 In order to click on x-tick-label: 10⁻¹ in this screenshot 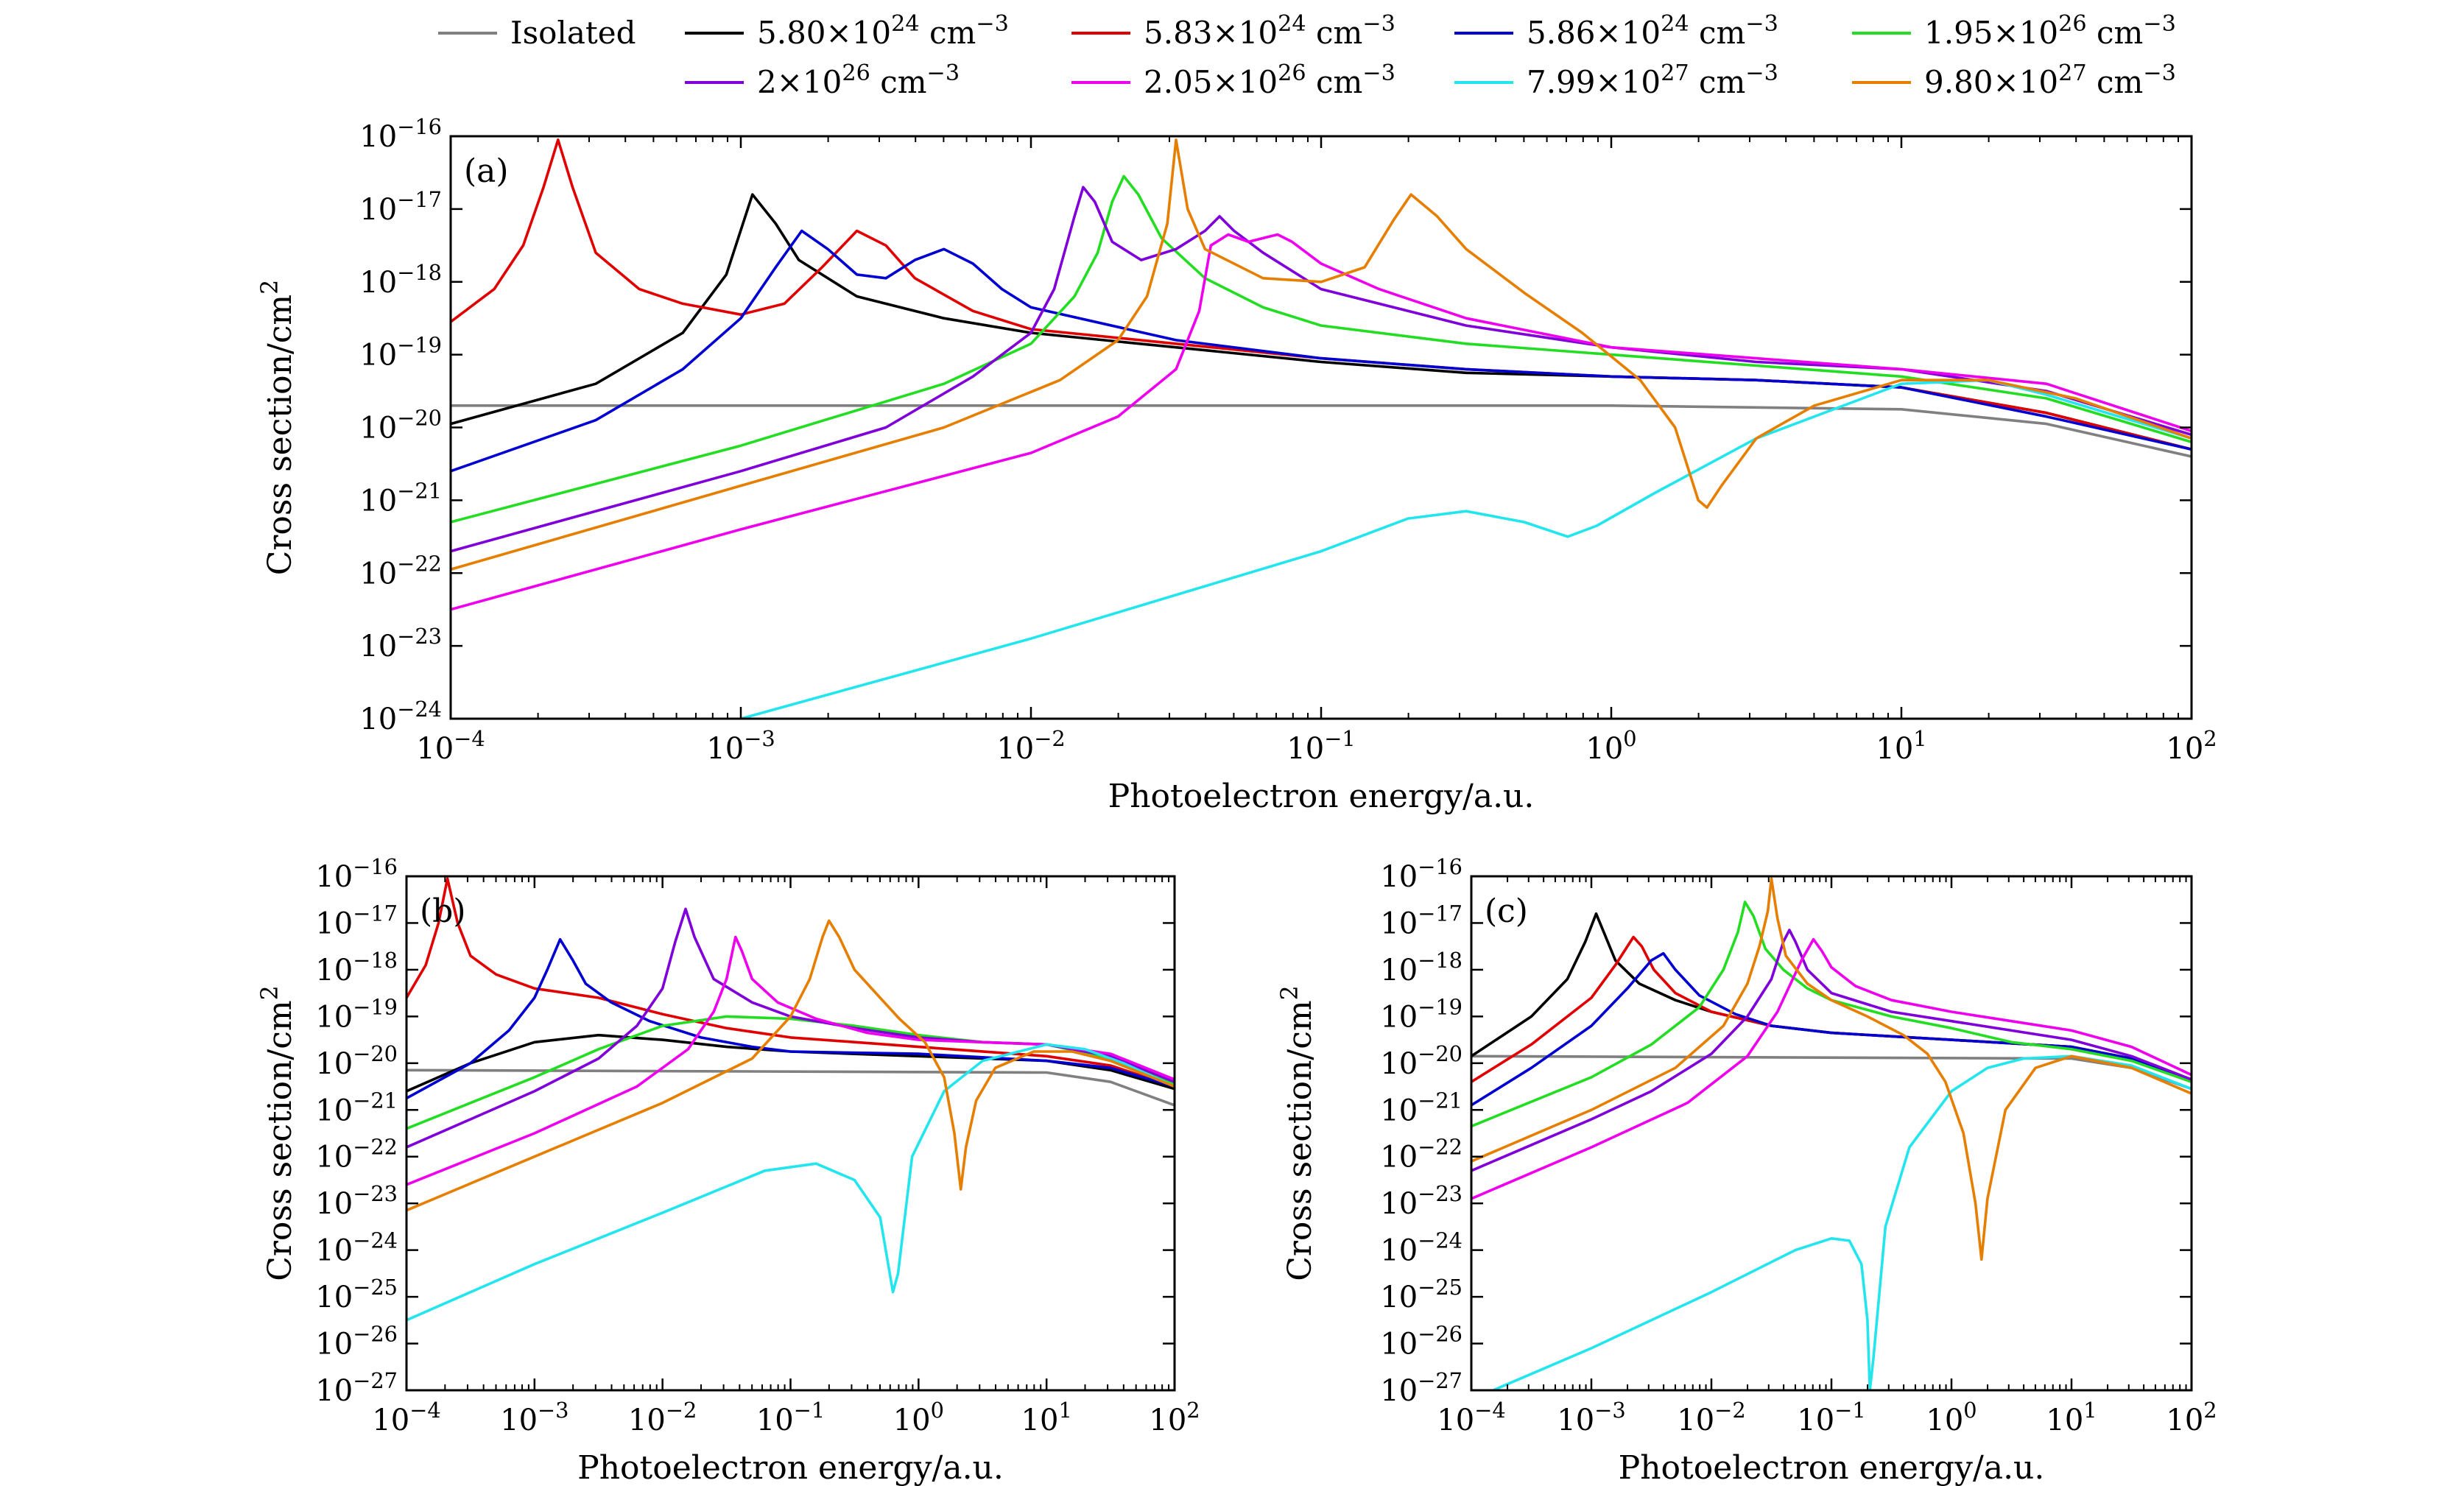, I will do `click(1320, 746)`.